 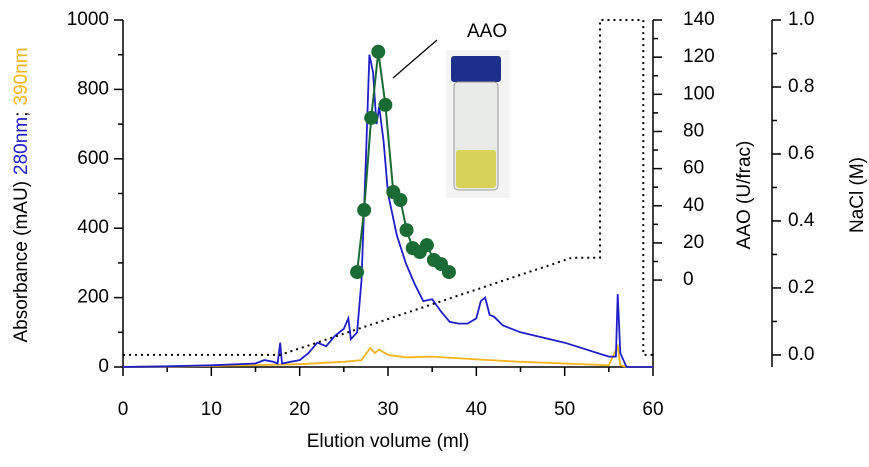 I want to click on y-tick-label: 1000, so click(x=88, y=19).